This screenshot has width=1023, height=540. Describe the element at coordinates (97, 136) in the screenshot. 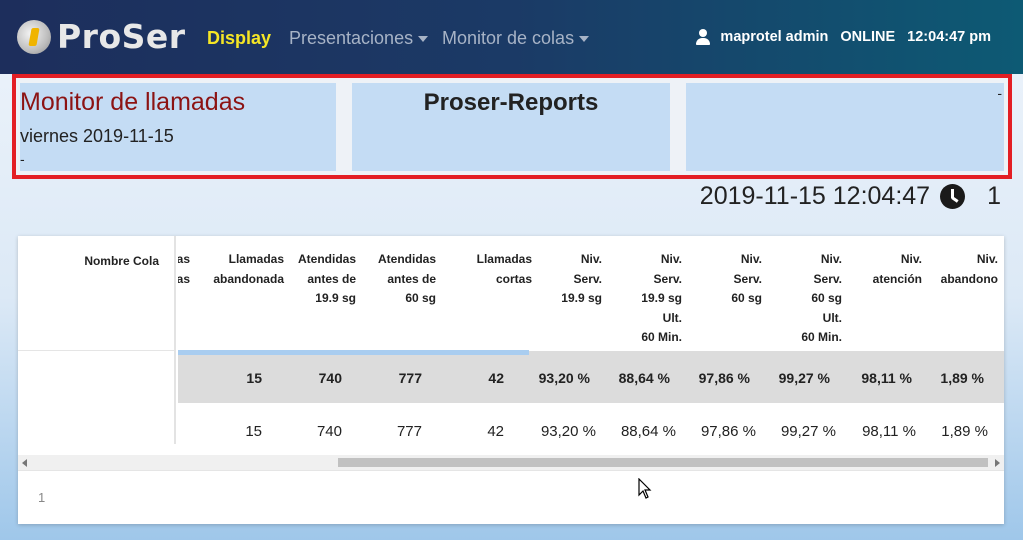

I see `header-date: viernes 2019-11-15` at that location.